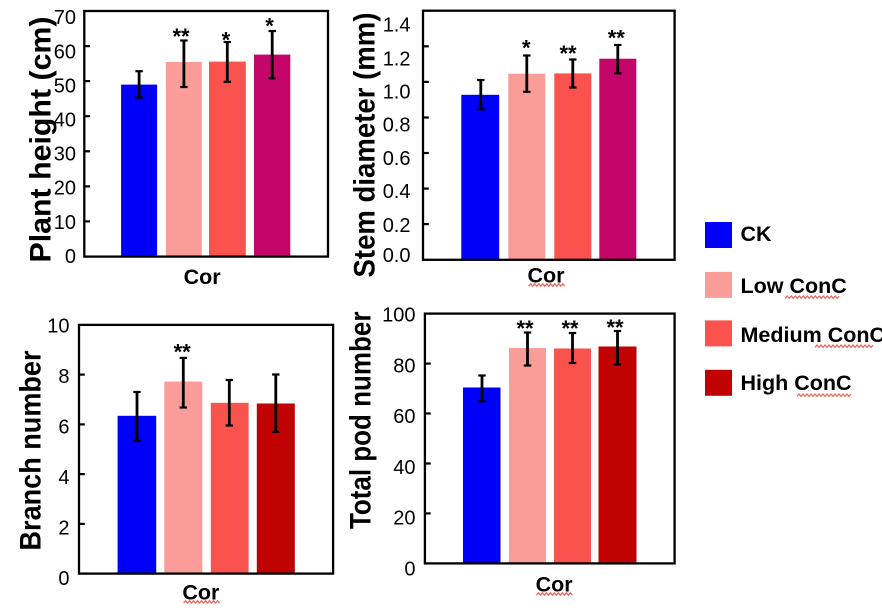 The width and height of the screenshot is (882, 608). I want to click on svg-text: Total pod number, so click(360, 420).